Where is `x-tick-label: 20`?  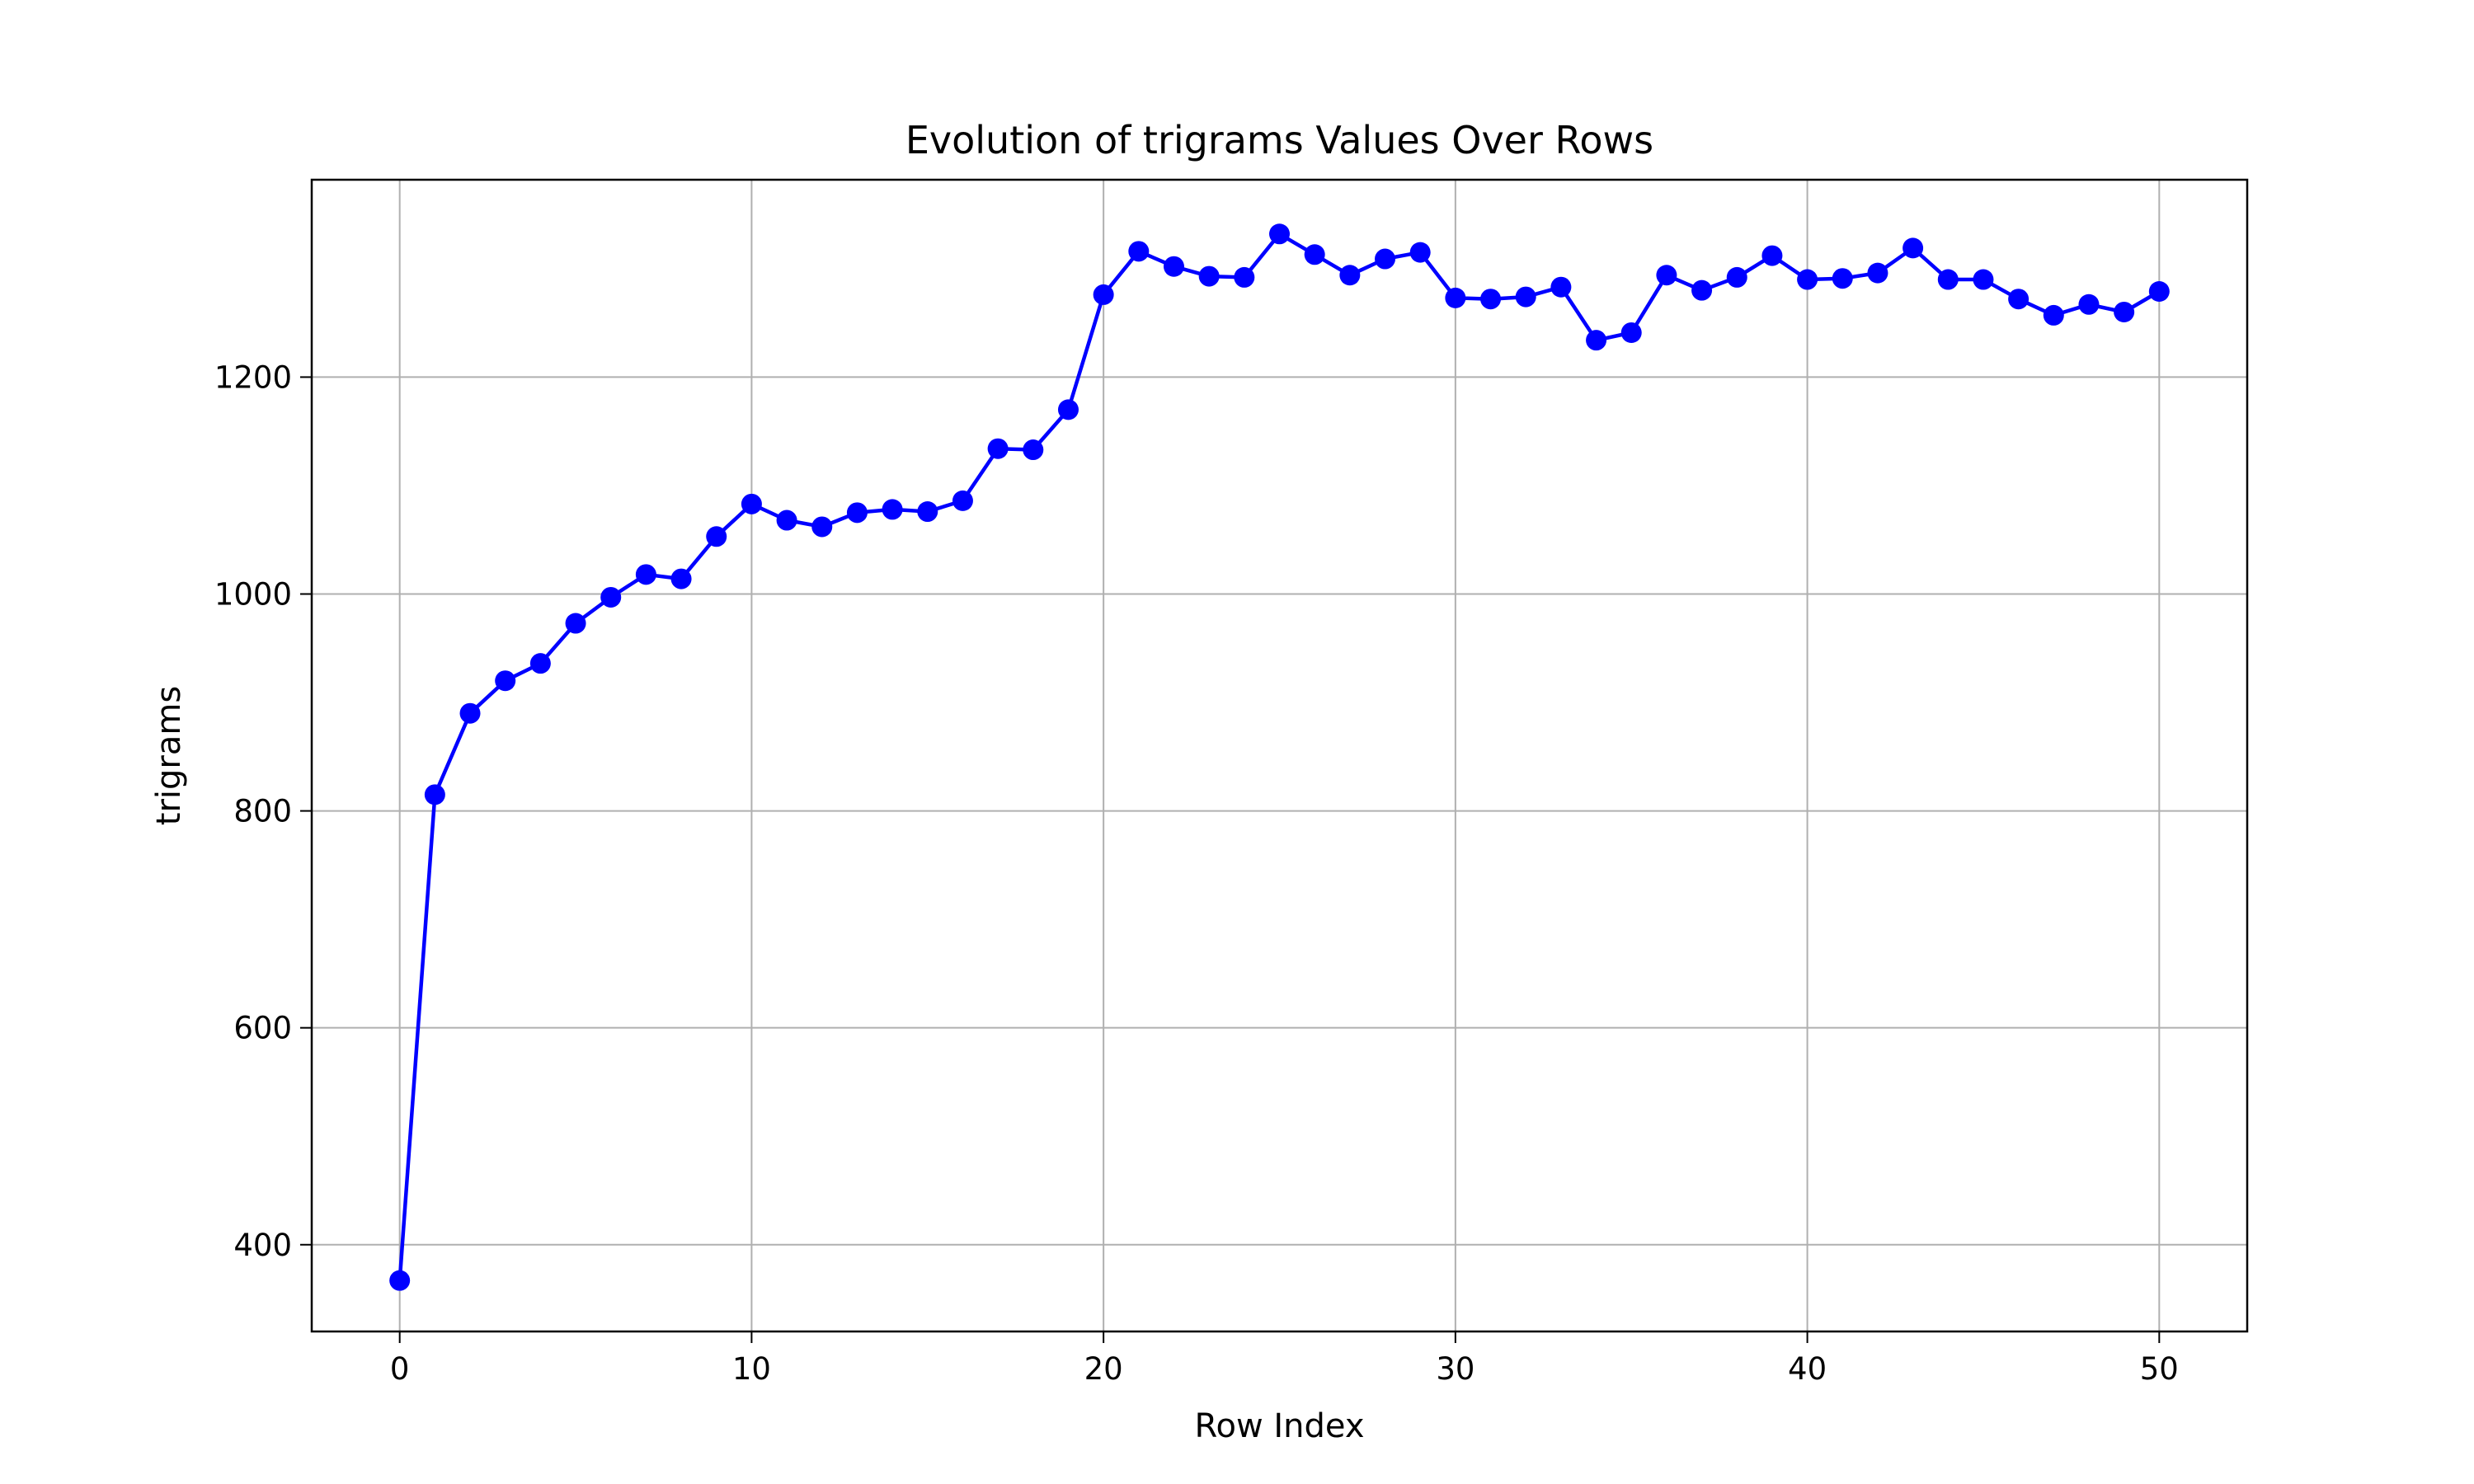
x-tick-label: 20 is located at coordinates (1103, 1369).